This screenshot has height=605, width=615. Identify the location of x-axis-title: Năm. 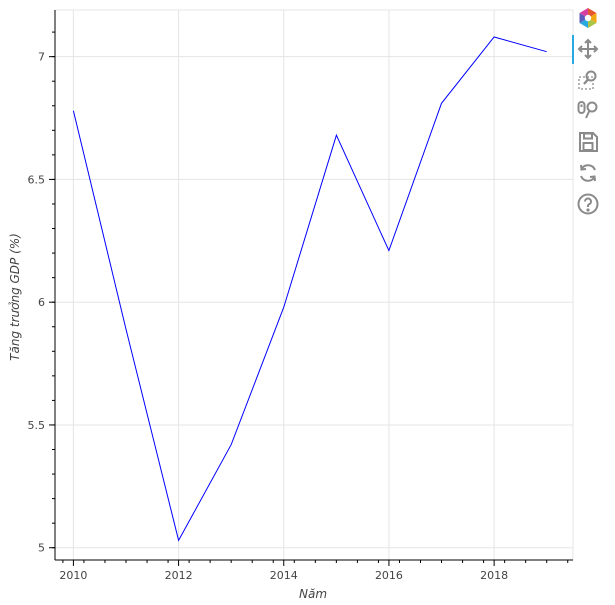
(313, 594).